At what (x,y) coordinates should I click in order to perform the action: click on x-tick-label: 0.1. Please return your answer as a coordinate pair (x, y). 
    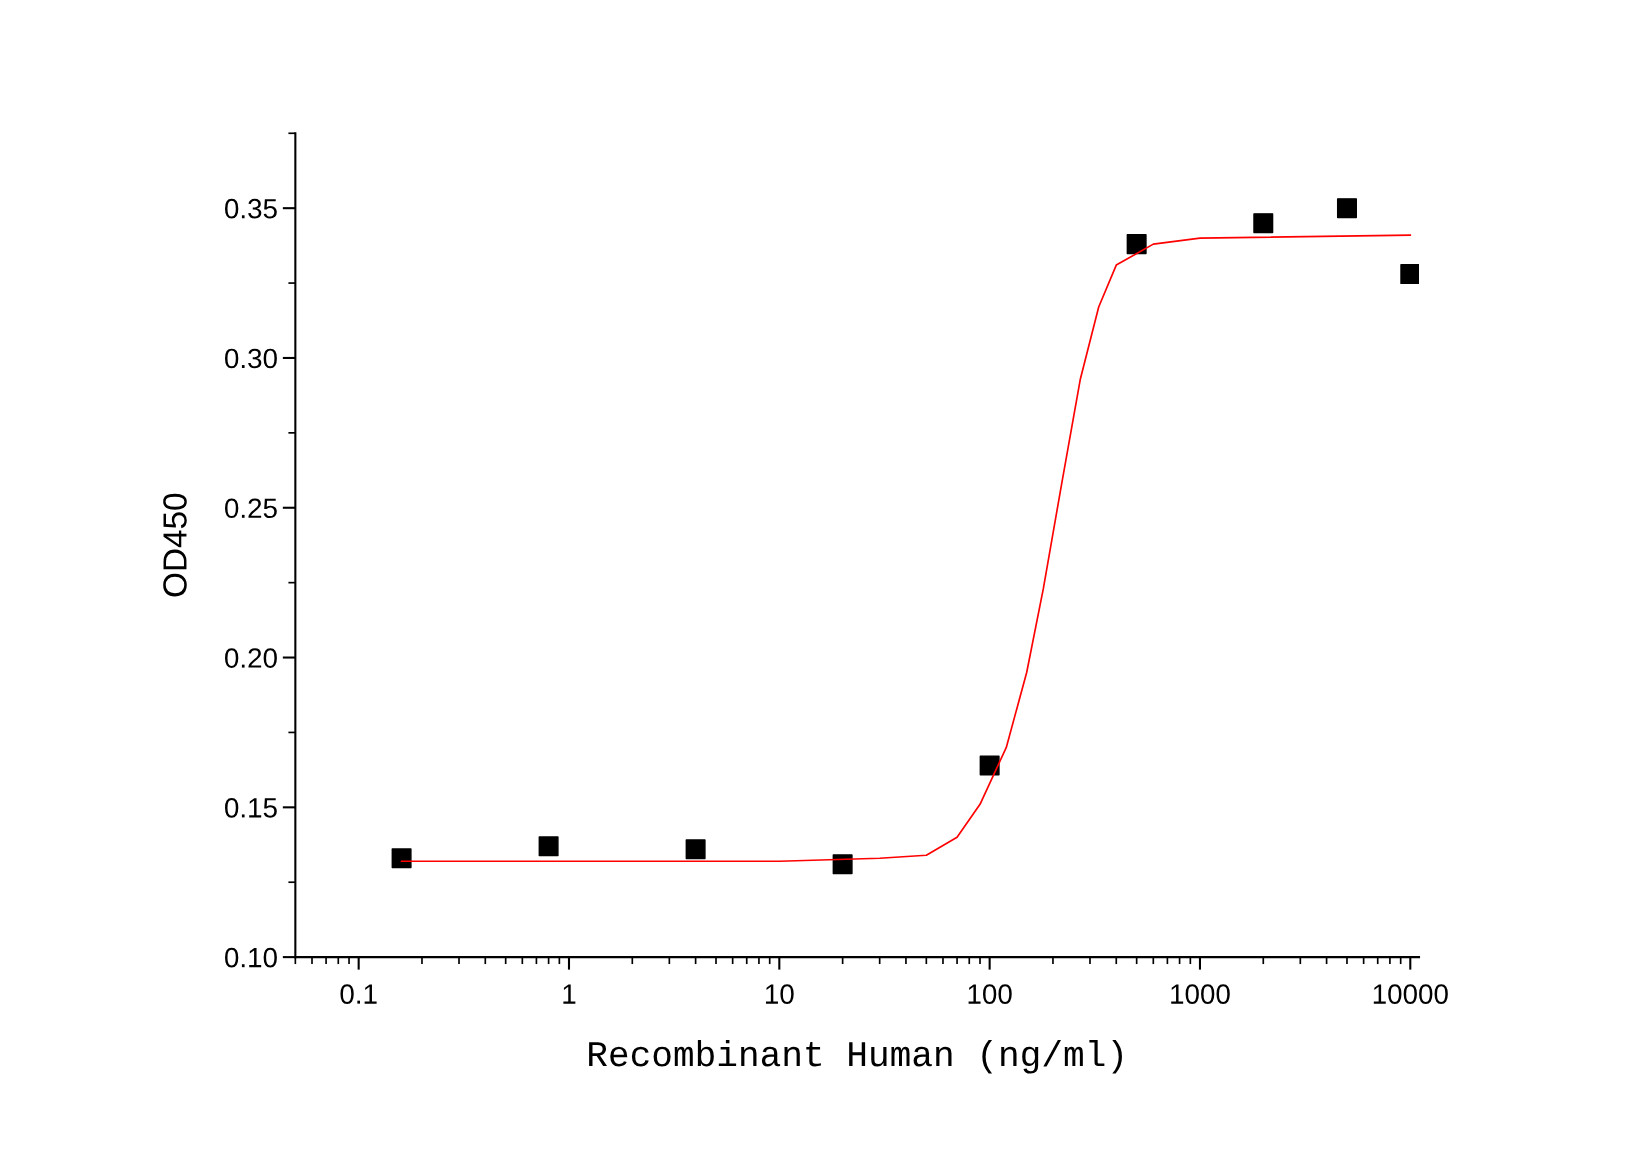
    Looking at the image, I should click on (358, 994).